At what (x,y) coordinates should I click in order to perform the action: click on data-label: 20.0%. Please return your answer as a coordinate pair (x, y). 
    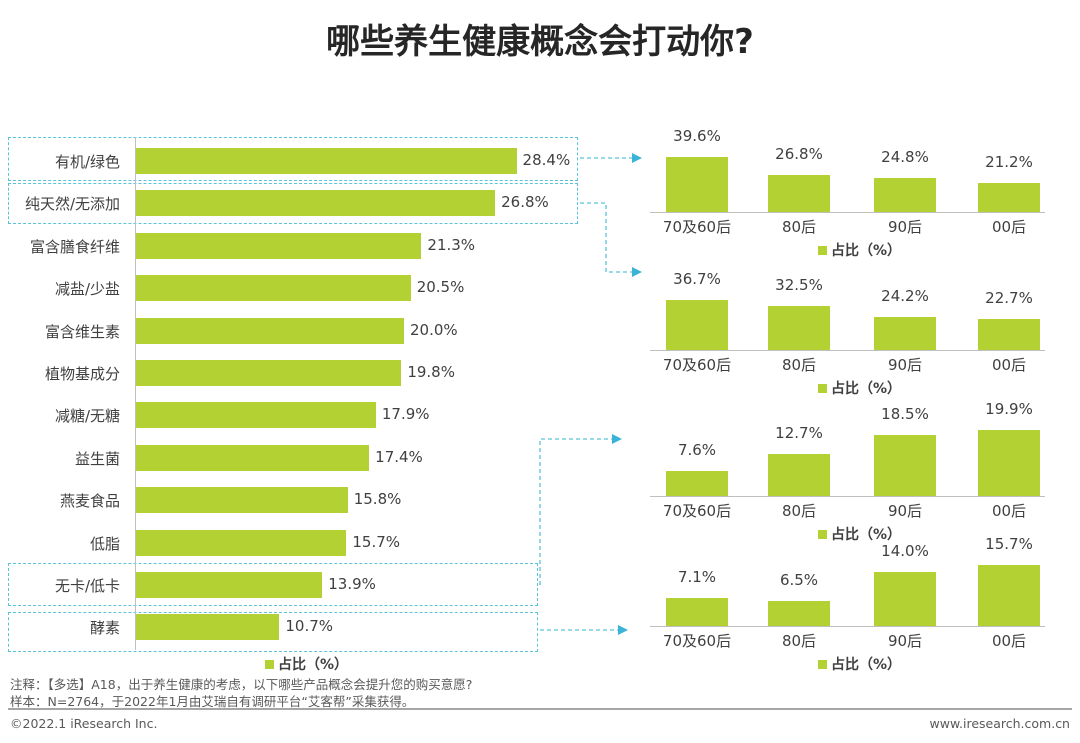
    Looking at the image, I should click on (434, 329).